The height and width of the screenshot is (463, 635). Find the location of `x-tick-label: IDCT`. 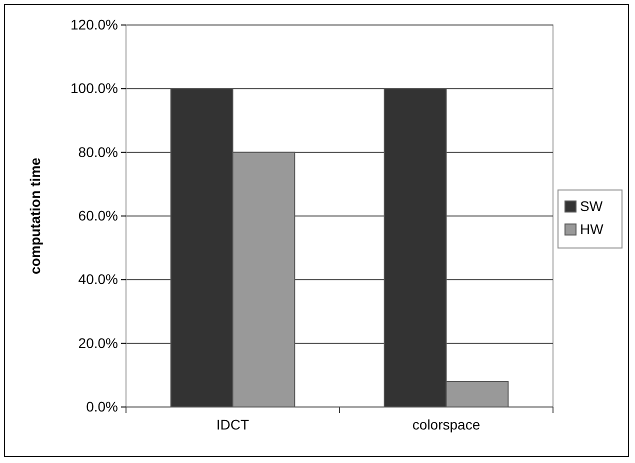

x-tick-label: IDCT is located at coordinates (233, 424).